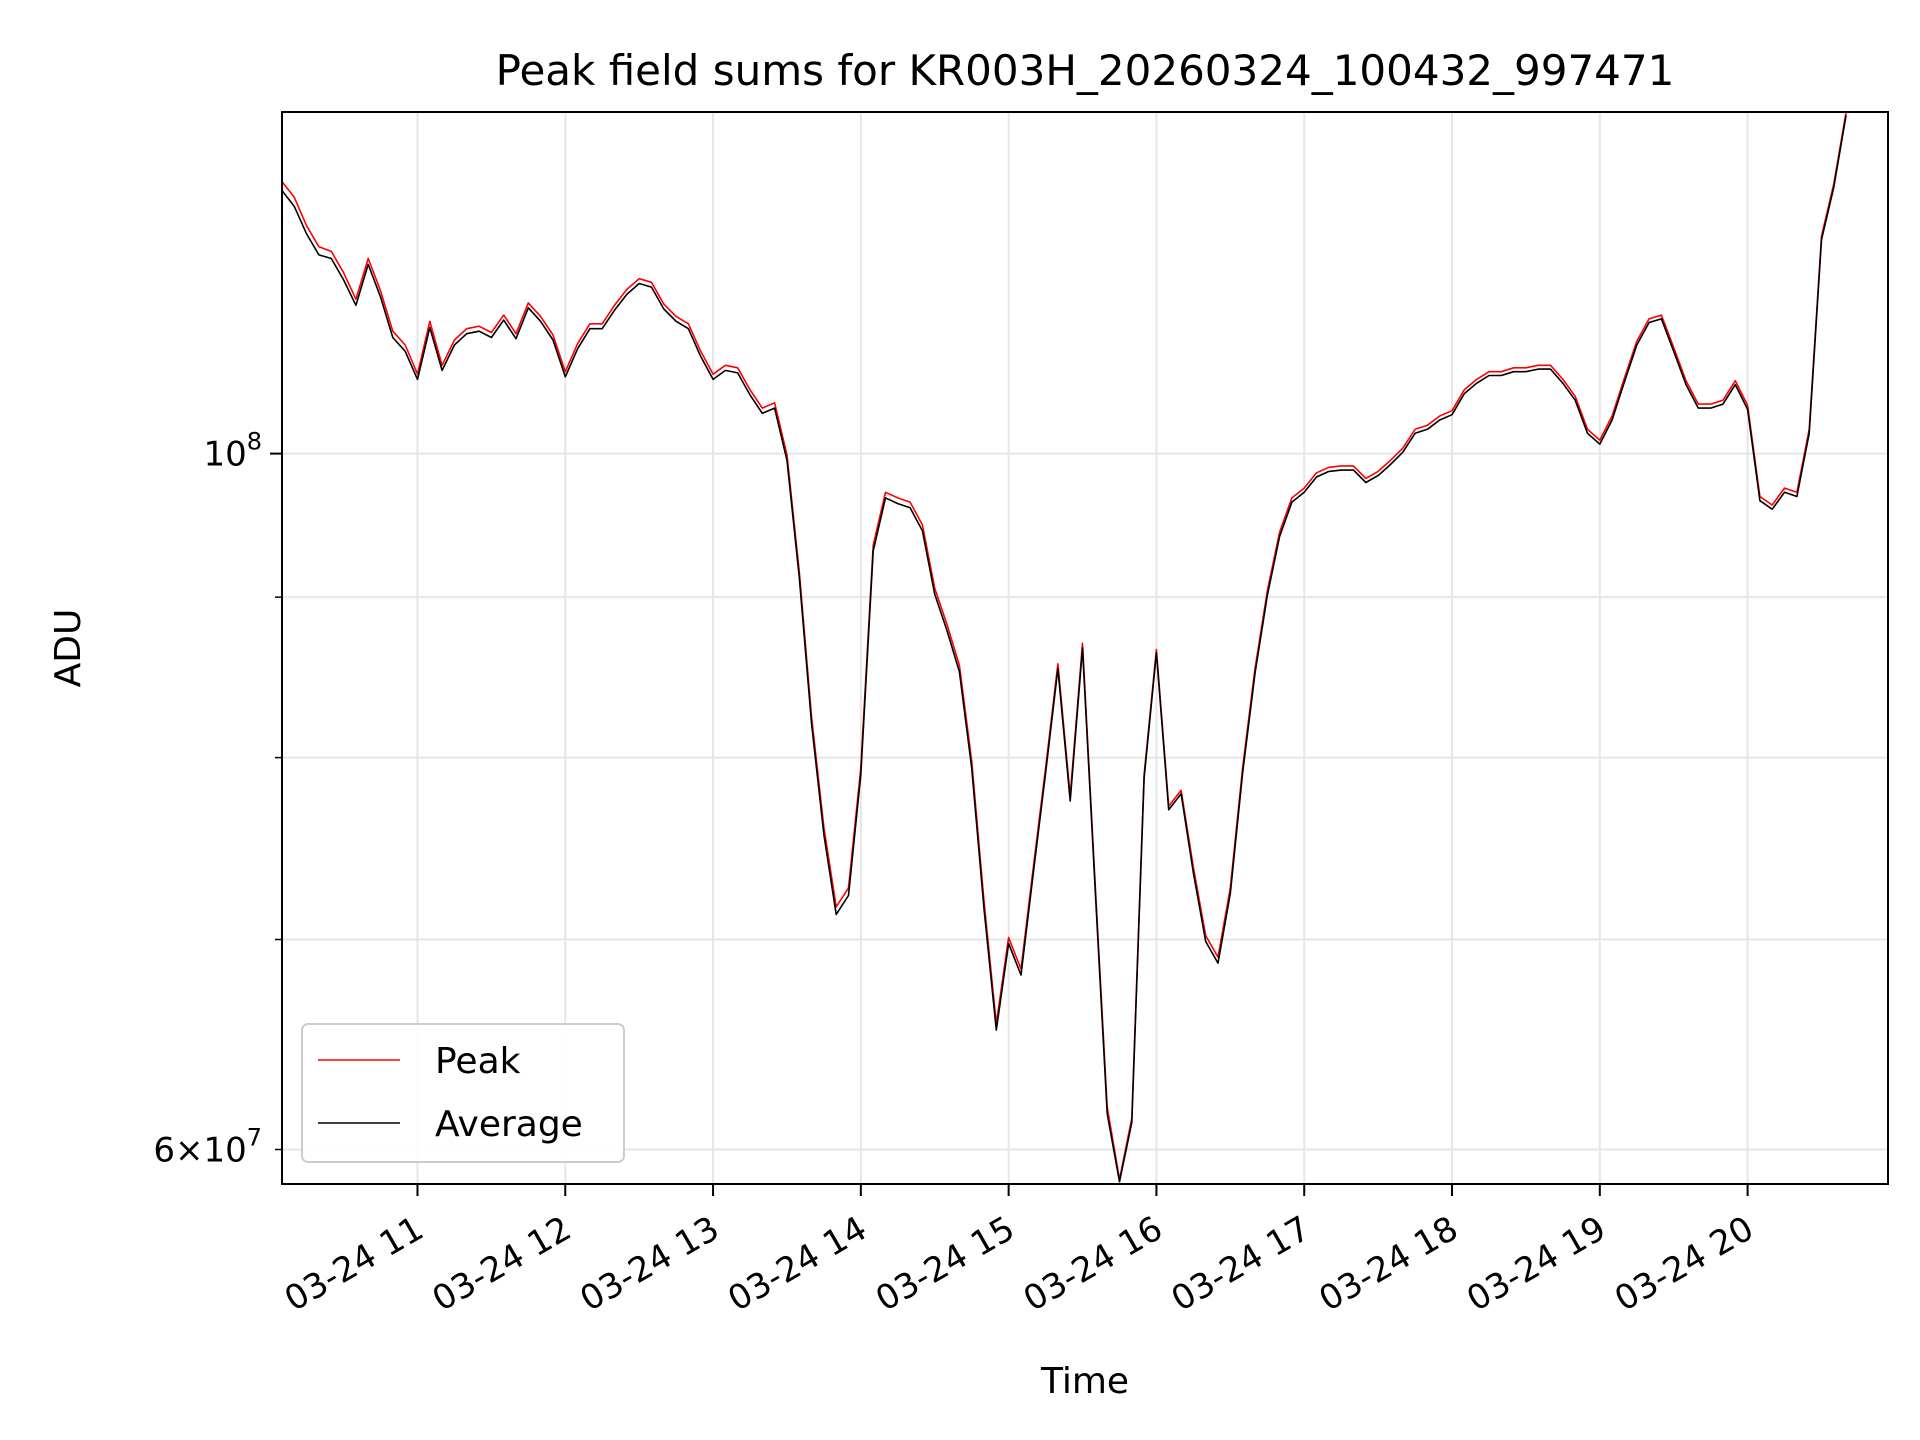  I want to click on legend-box, so click(463, 1093).